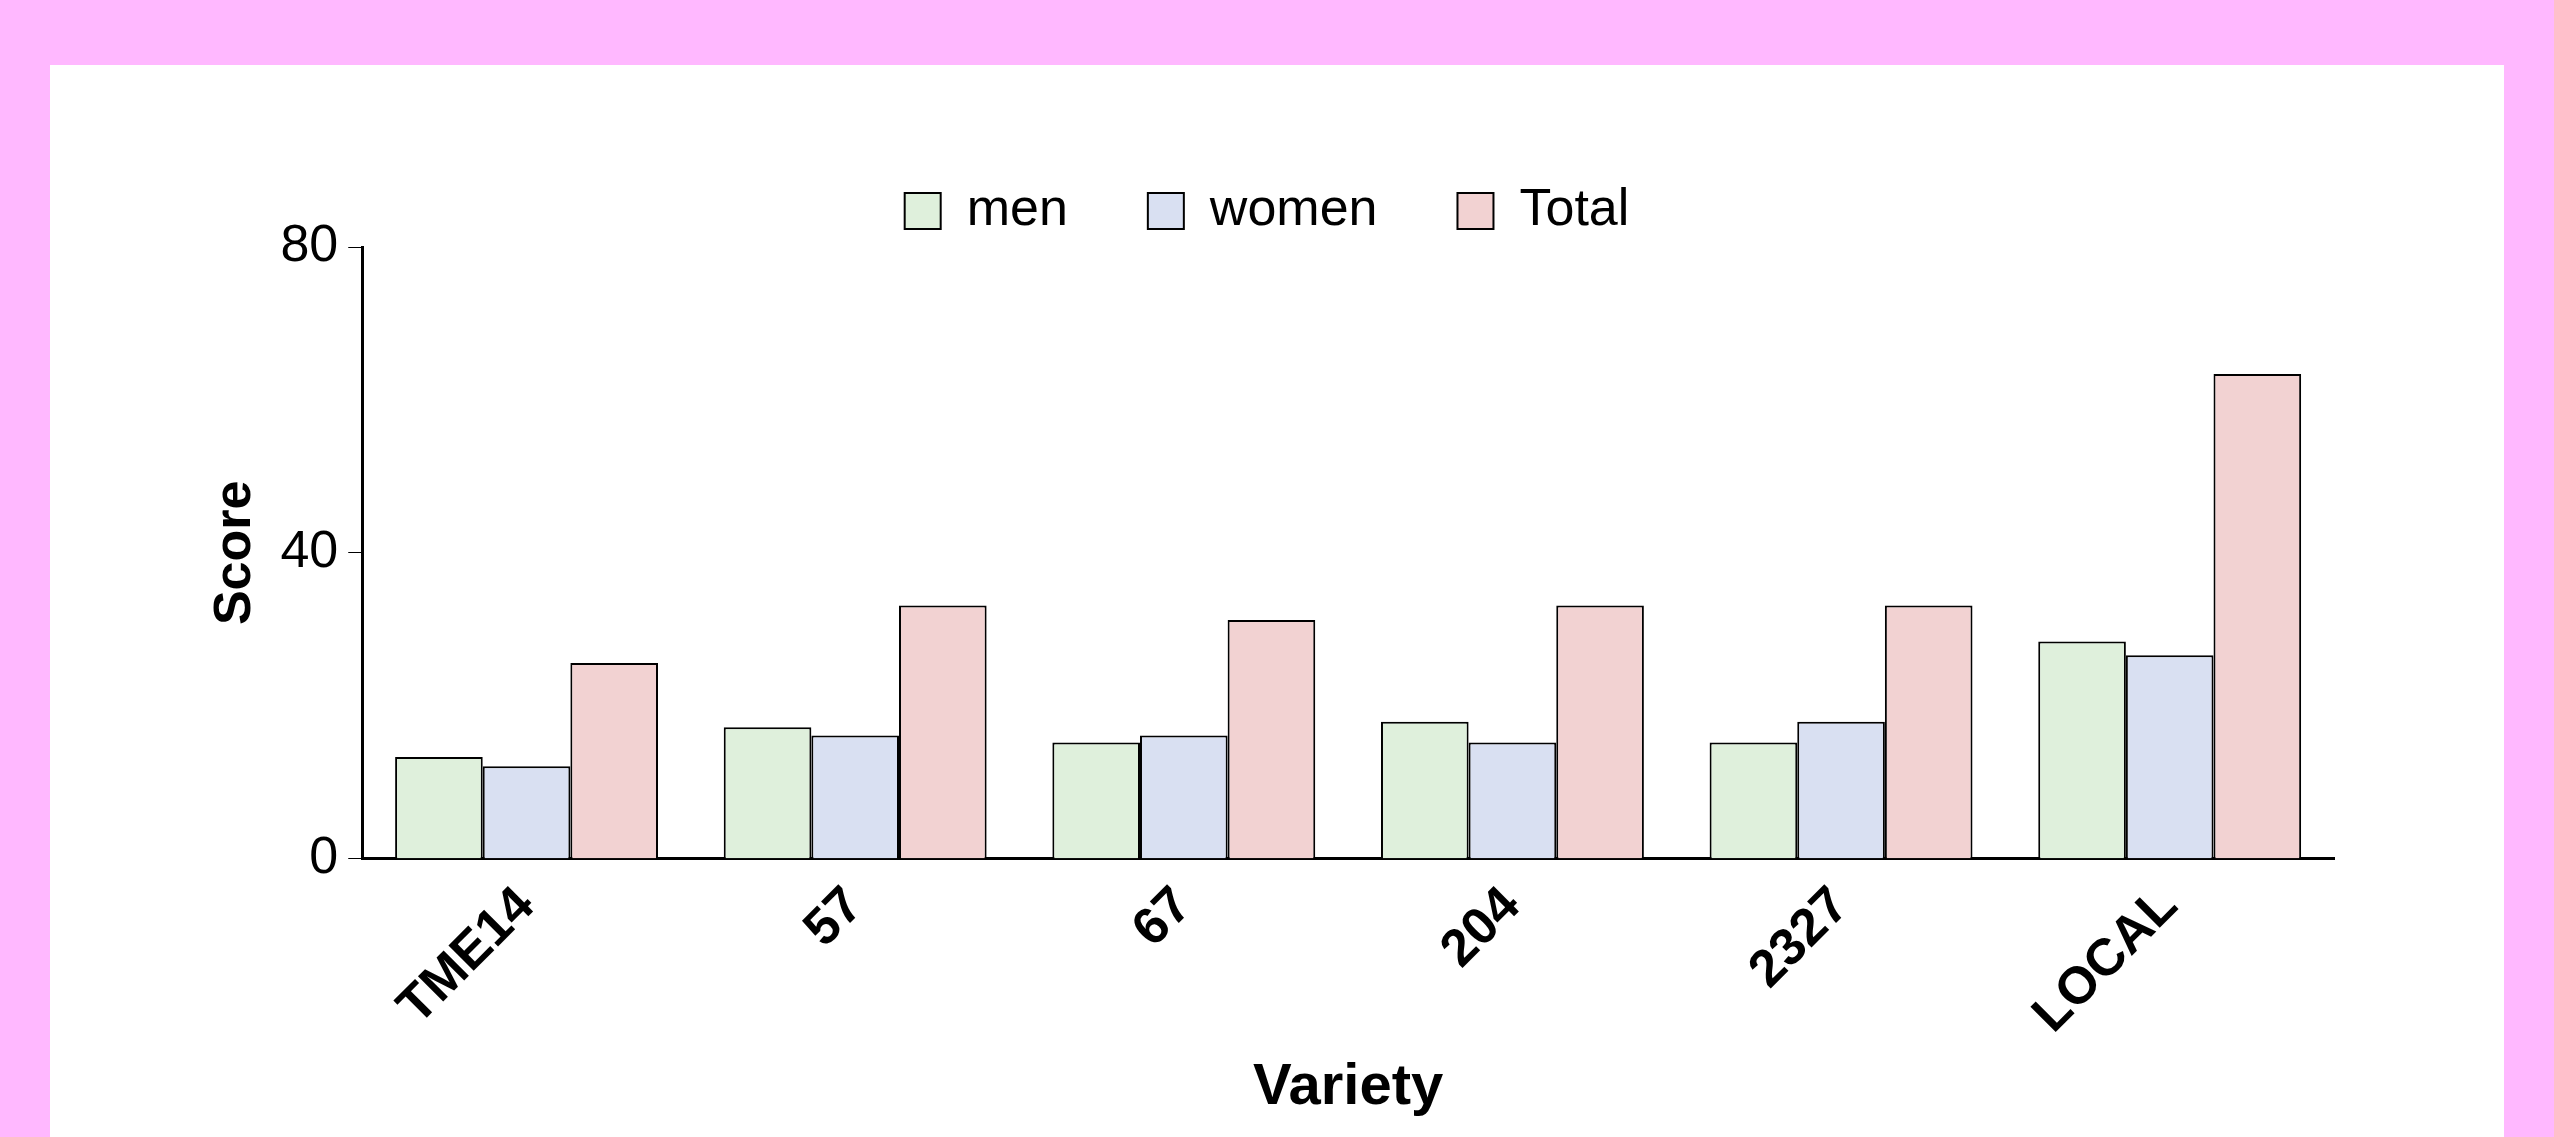 The height and width of the screenshot is (1137, 2554). What do you see at coordinates (231, 553) in the screenshot?
I see `y-axis-title: Score` at bounding box center [231, 553].